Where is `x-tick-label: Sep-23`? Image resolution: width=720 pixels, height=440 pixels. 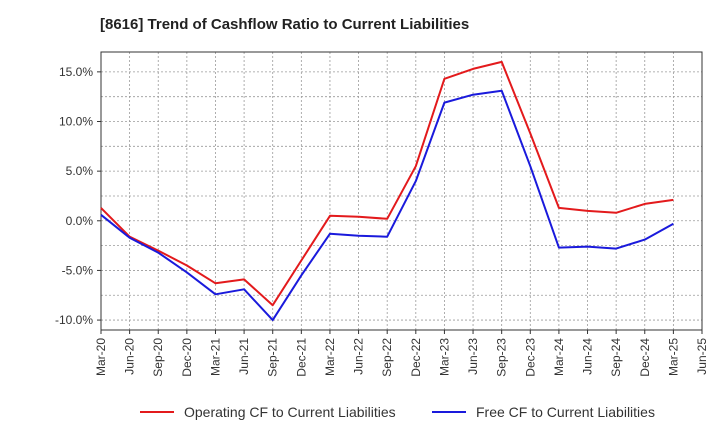 x-tick-label: Sep-23 is located at coordinates (502, 357).